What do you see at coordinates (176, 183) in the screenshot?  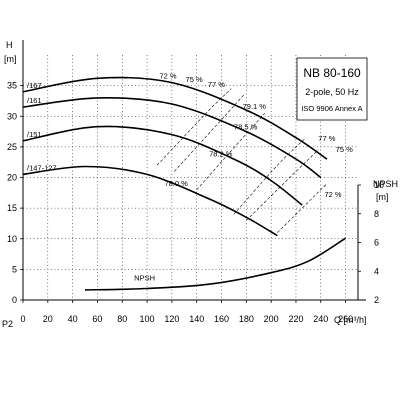 I see `efficiency-label: 78.0 %` at bounding box center [176, 183].